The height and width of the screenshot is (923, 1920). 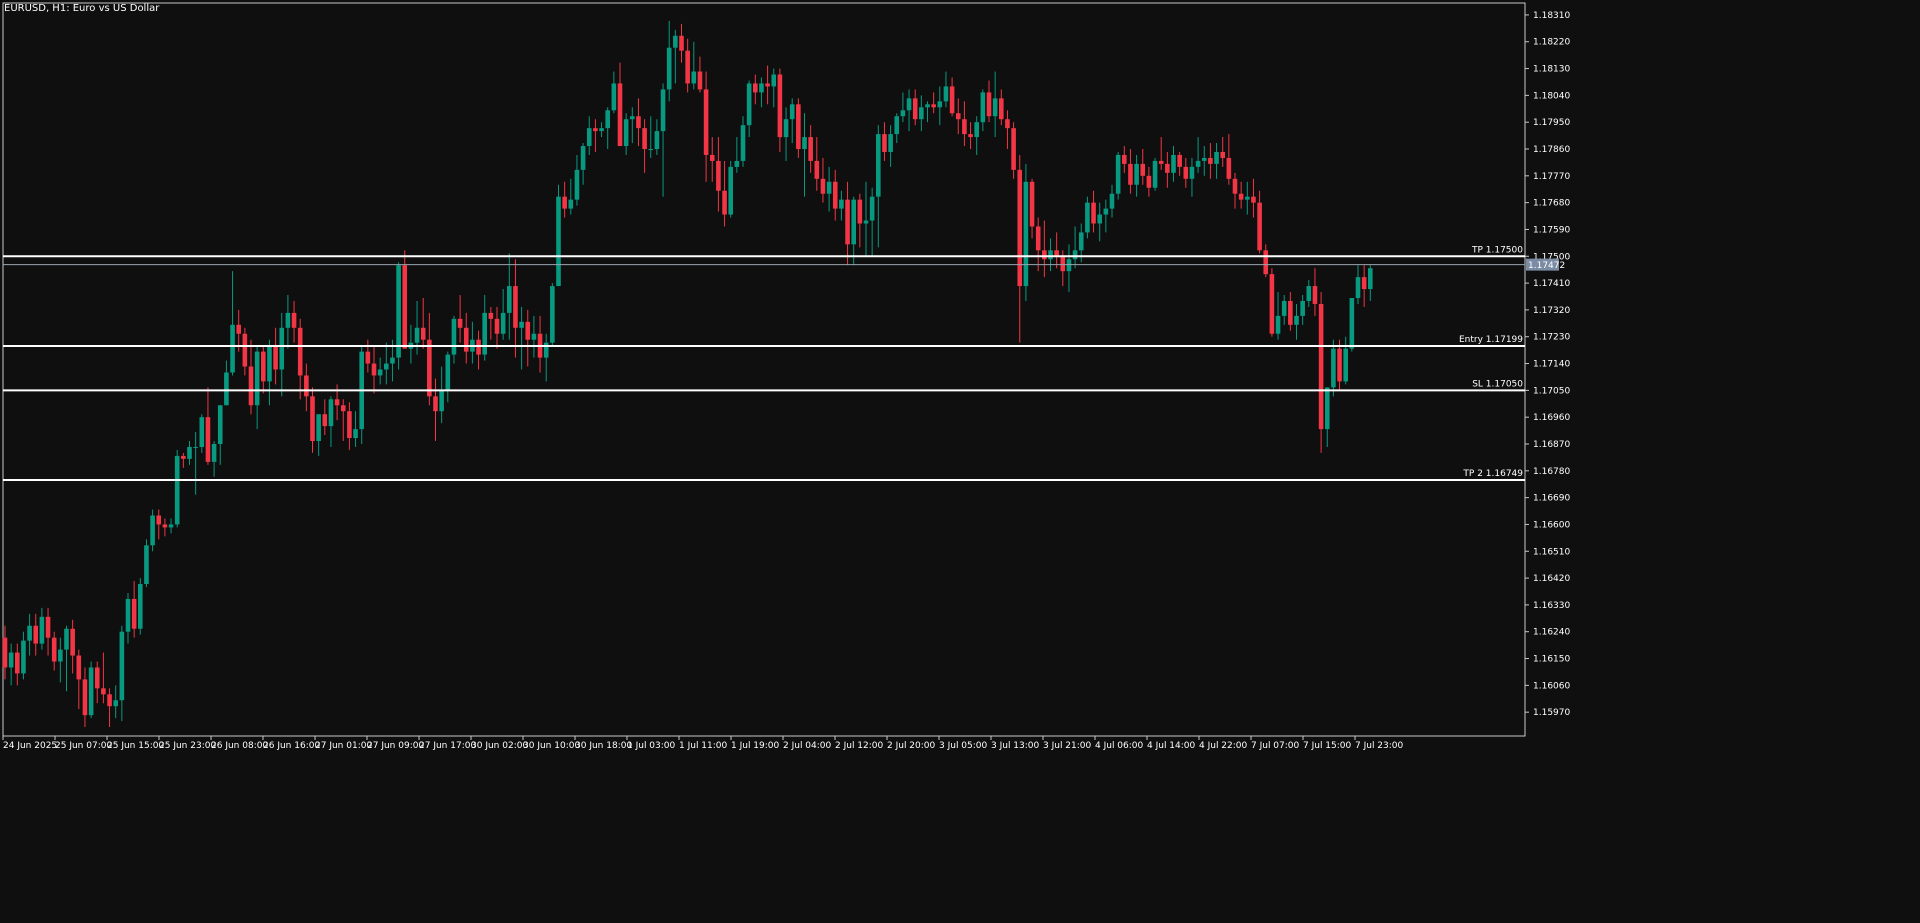 I want to click on y-tick-label: 1.16150, so click(x=1551, y=660).